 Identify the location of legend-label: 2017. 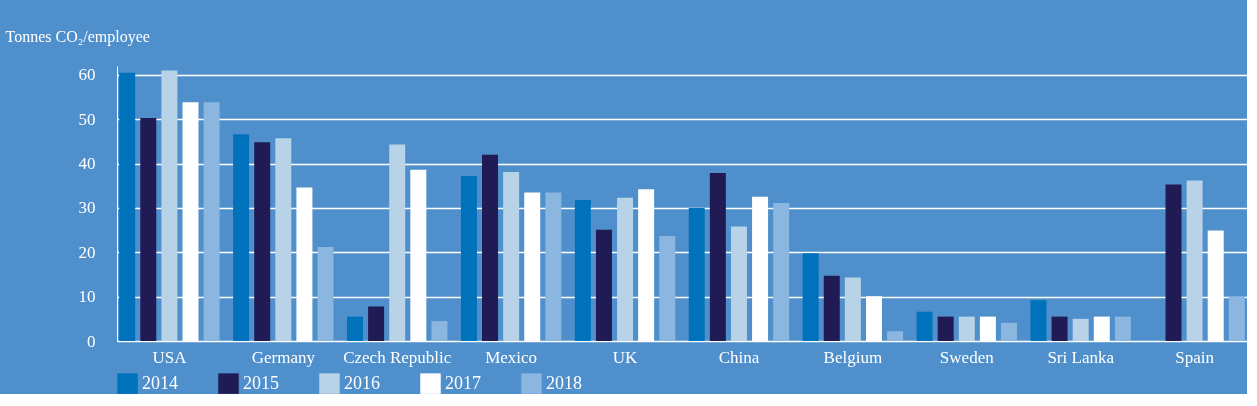
(463, 382).